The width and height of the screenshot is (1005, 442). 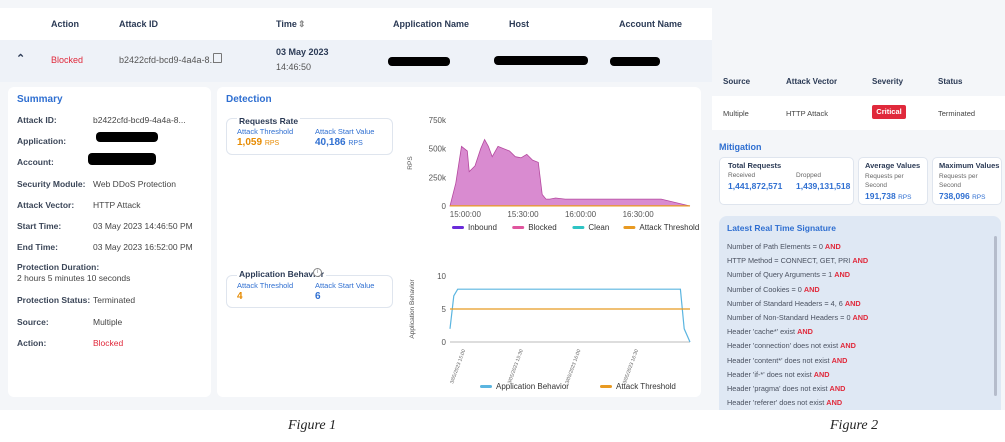 I want to click on summary-title: Summary, so click(x=40, y=99).